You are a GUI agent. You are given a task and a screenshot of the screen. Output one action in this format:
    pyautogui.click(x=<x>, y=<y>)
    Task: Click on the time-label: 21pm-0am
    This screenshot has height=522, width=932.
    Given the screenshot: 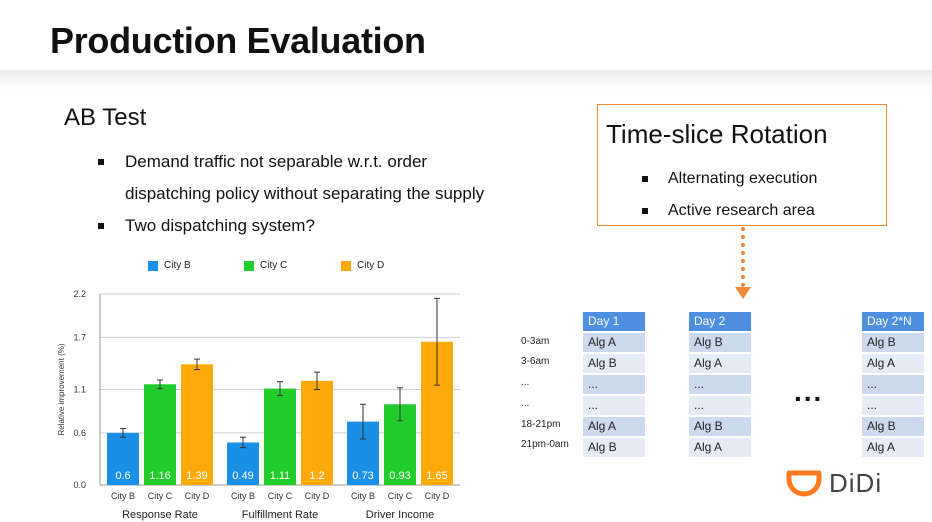 What is the action you would take?
    pyautogui.click(x=545, y=444)
    